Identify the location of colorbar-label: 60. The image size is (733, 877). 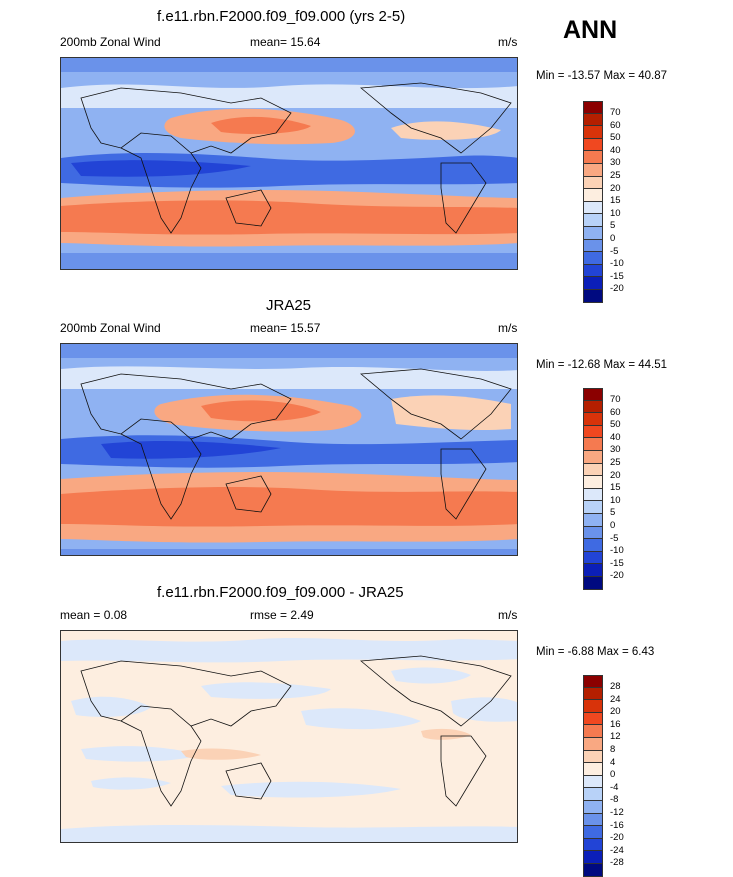
(615, 125).